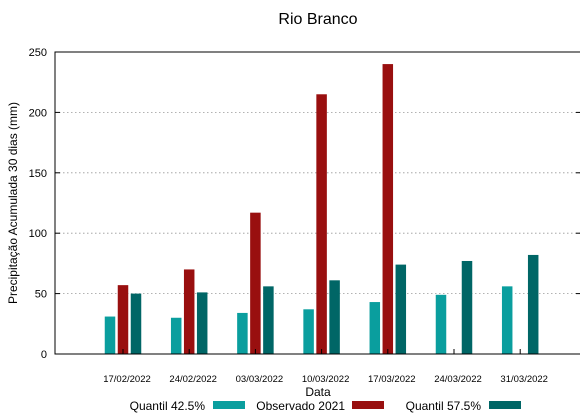 The width and height of the screenshot is (580, 414). Describe the element at coordinates (193, 379) in the screenshot. I see `x-tick-label: 24/02/2022` at that location.